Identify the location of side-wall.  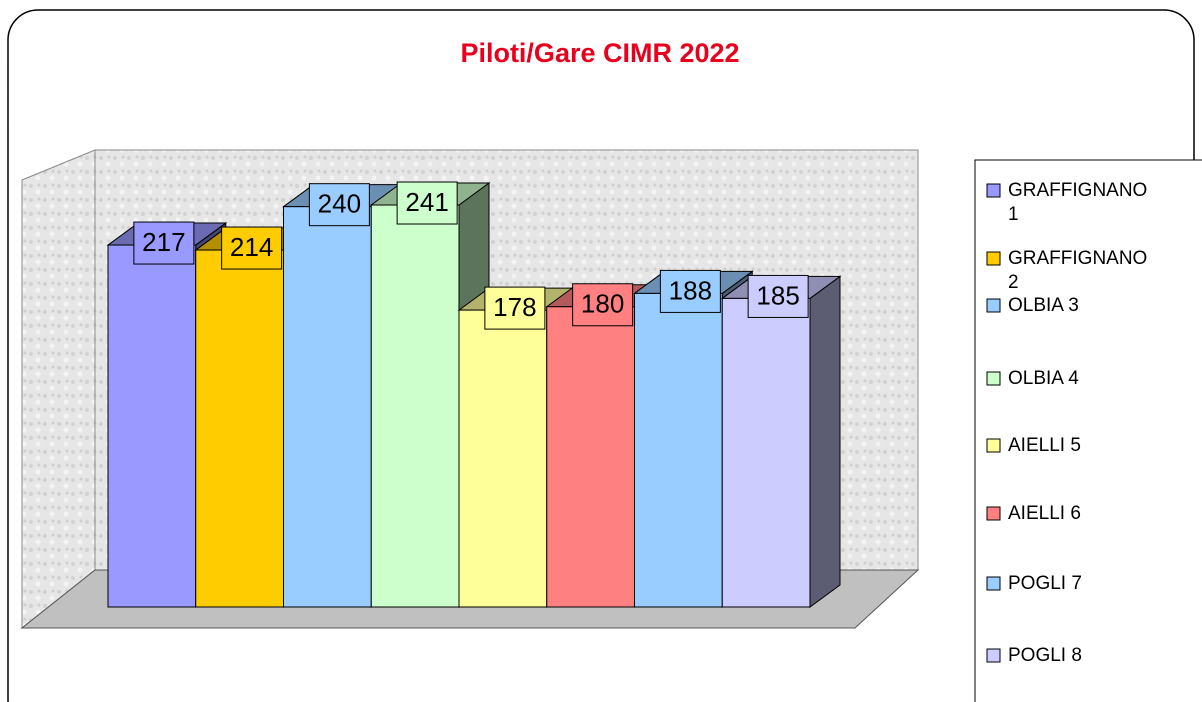
(58, 389).